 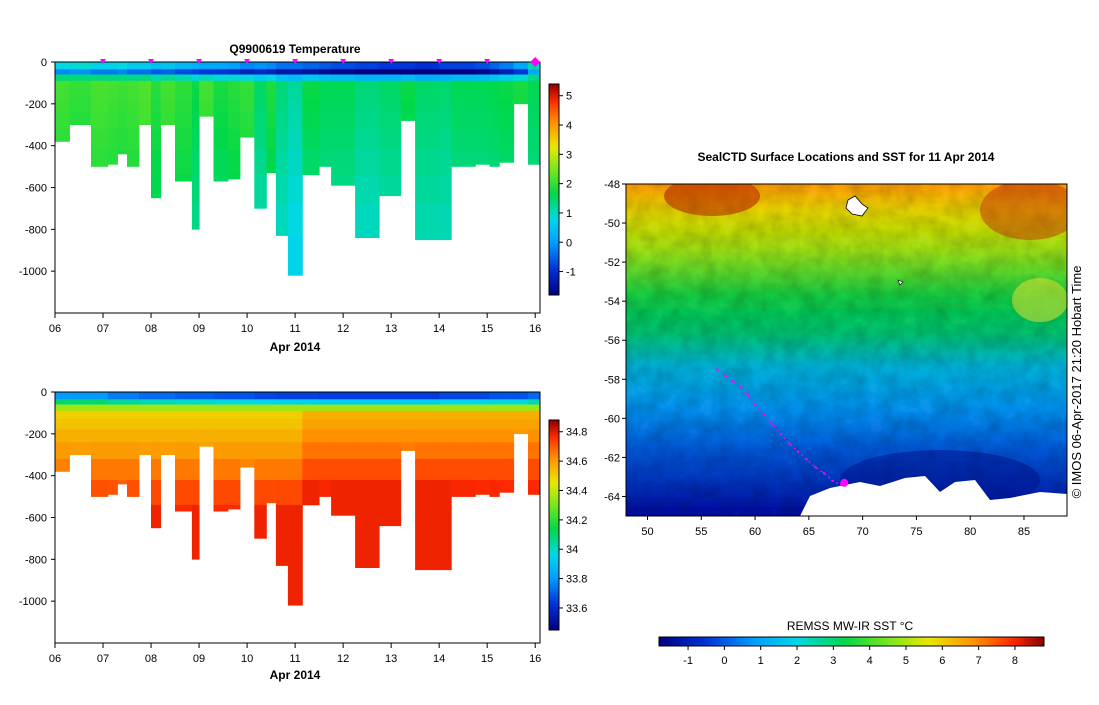 I want to click on x-tick-label: 11, so click(x=294, y=329).